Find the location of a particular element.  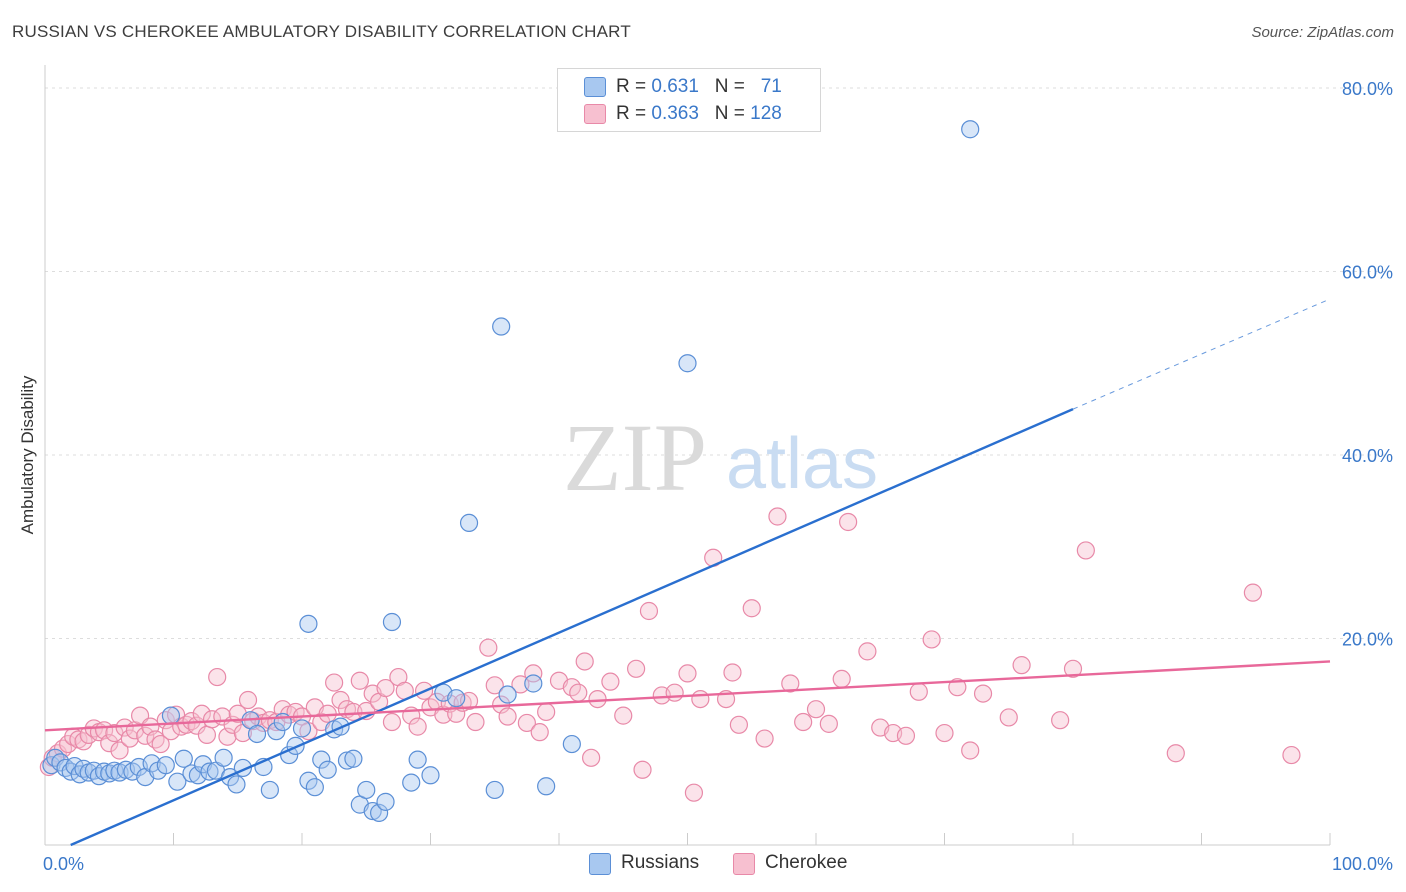

x-tick-label: 100.0% is located at coordinates (1362, 864).